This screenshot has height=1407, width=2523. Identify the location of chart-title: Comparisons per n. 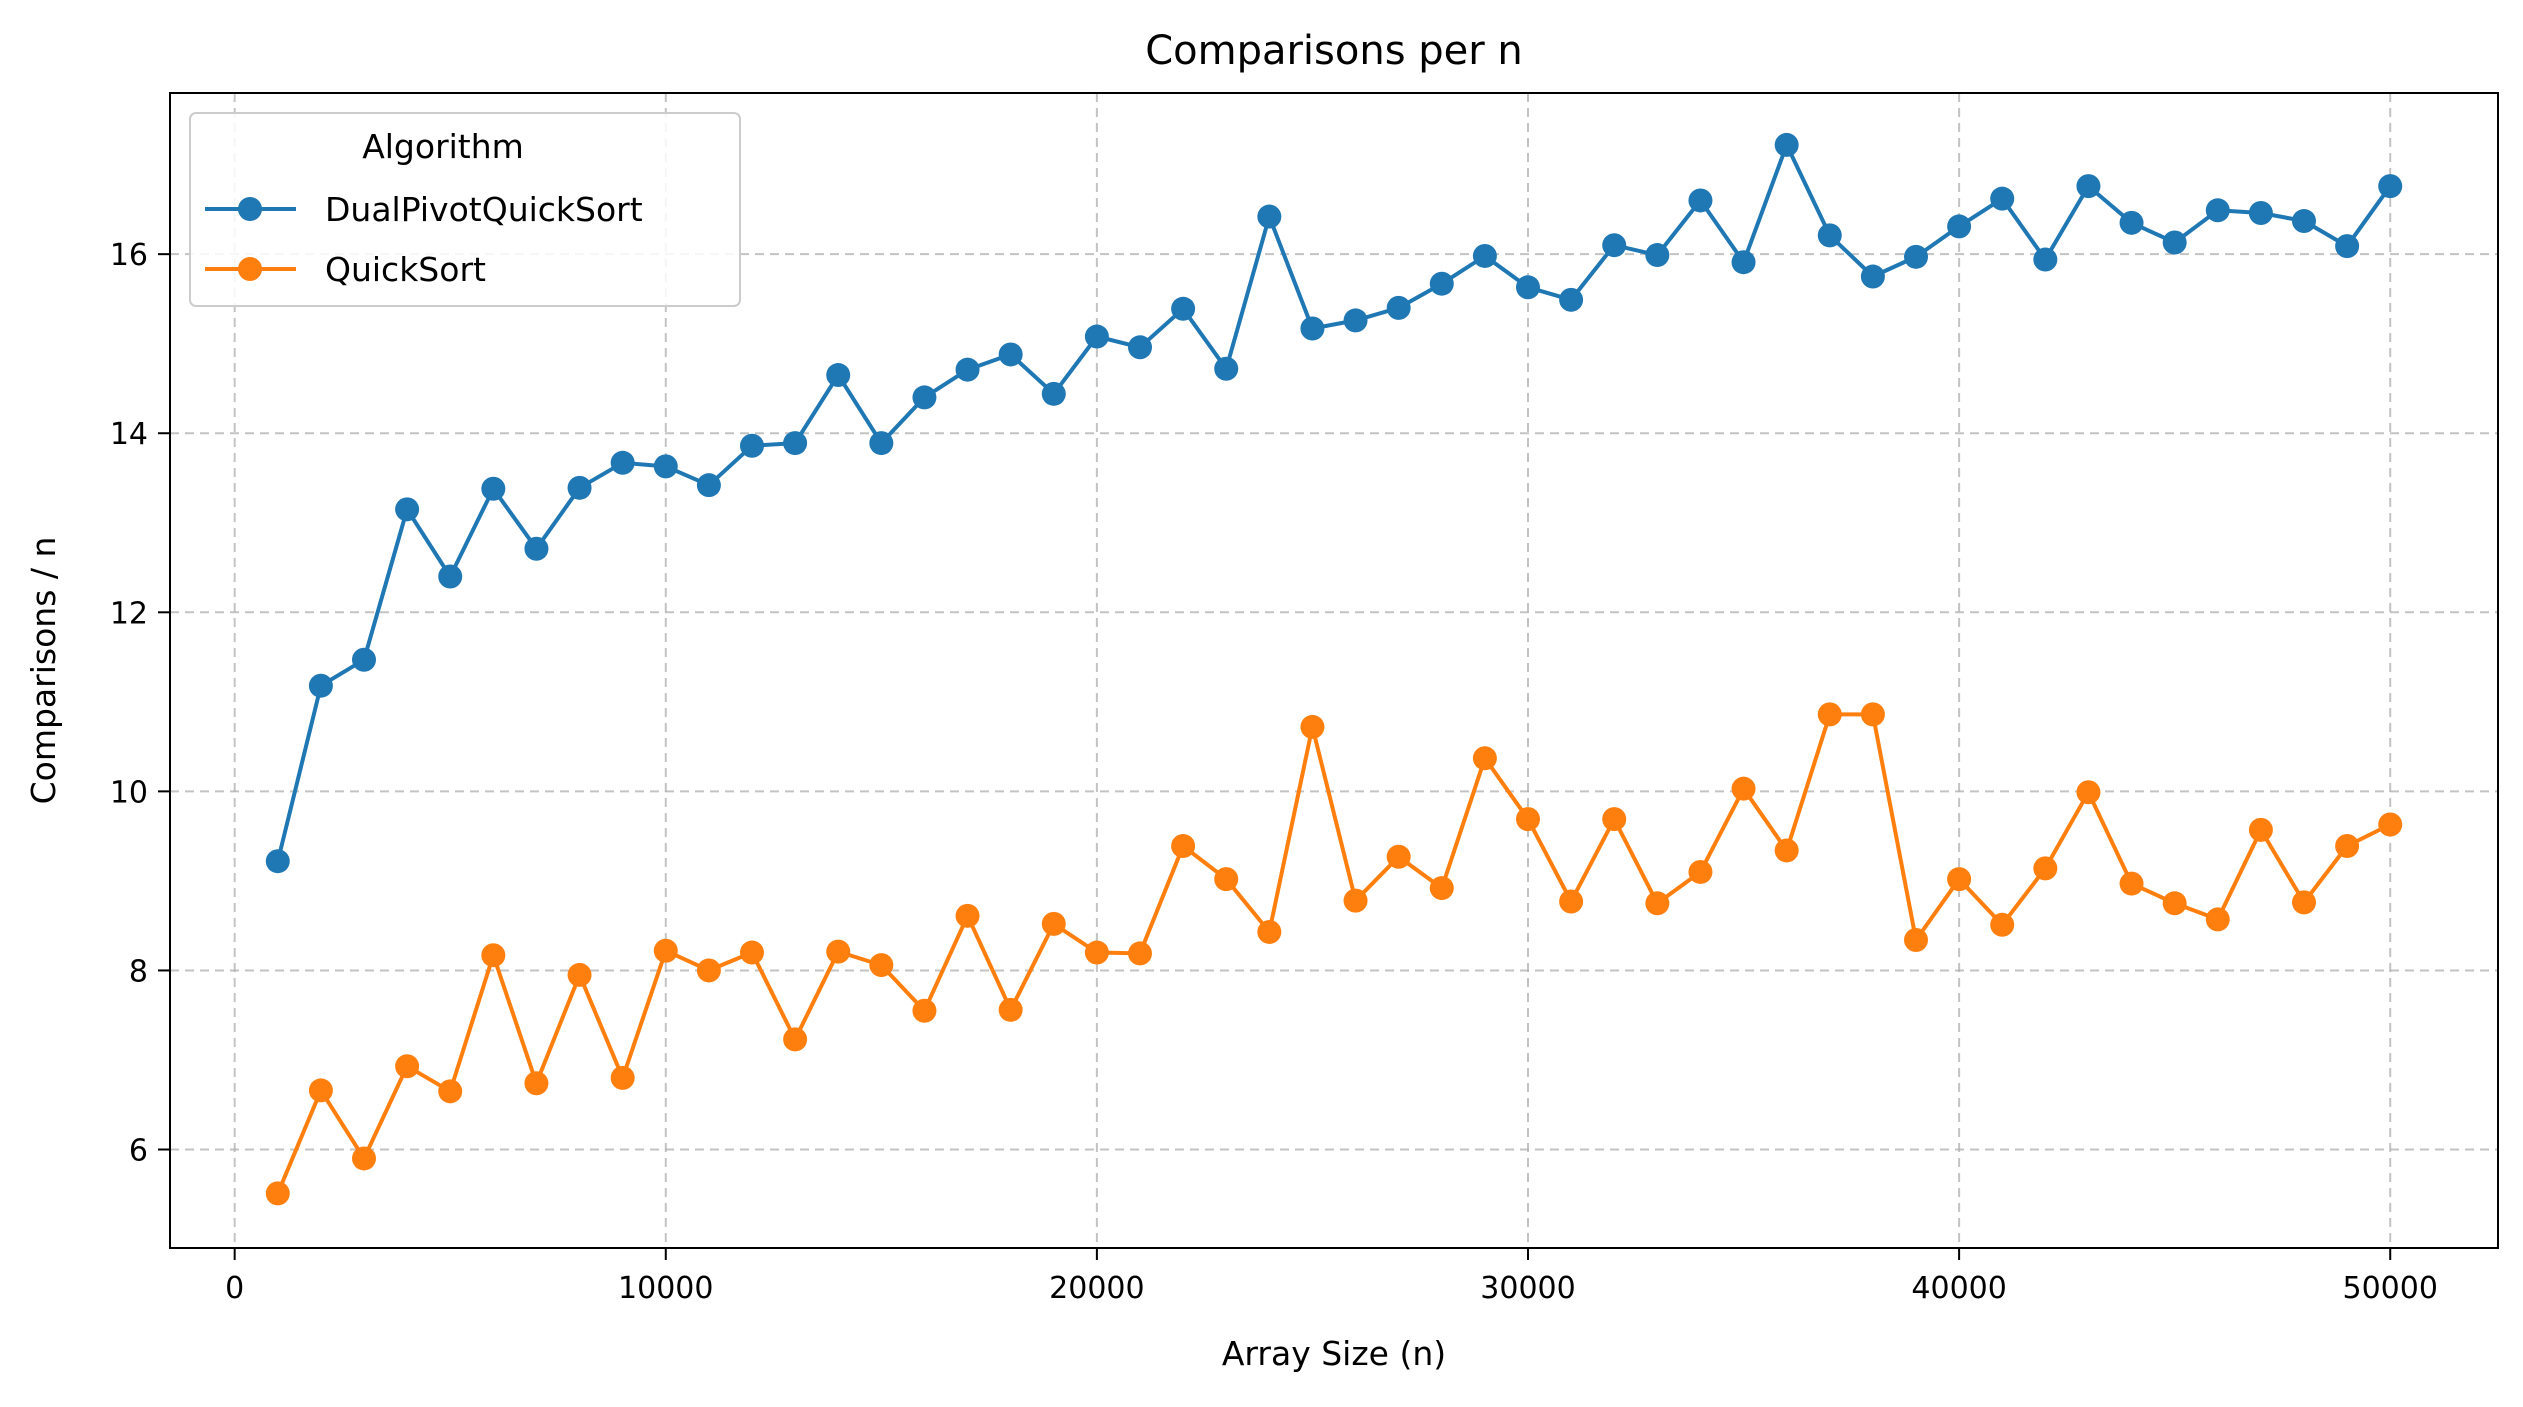
(1334, 51).